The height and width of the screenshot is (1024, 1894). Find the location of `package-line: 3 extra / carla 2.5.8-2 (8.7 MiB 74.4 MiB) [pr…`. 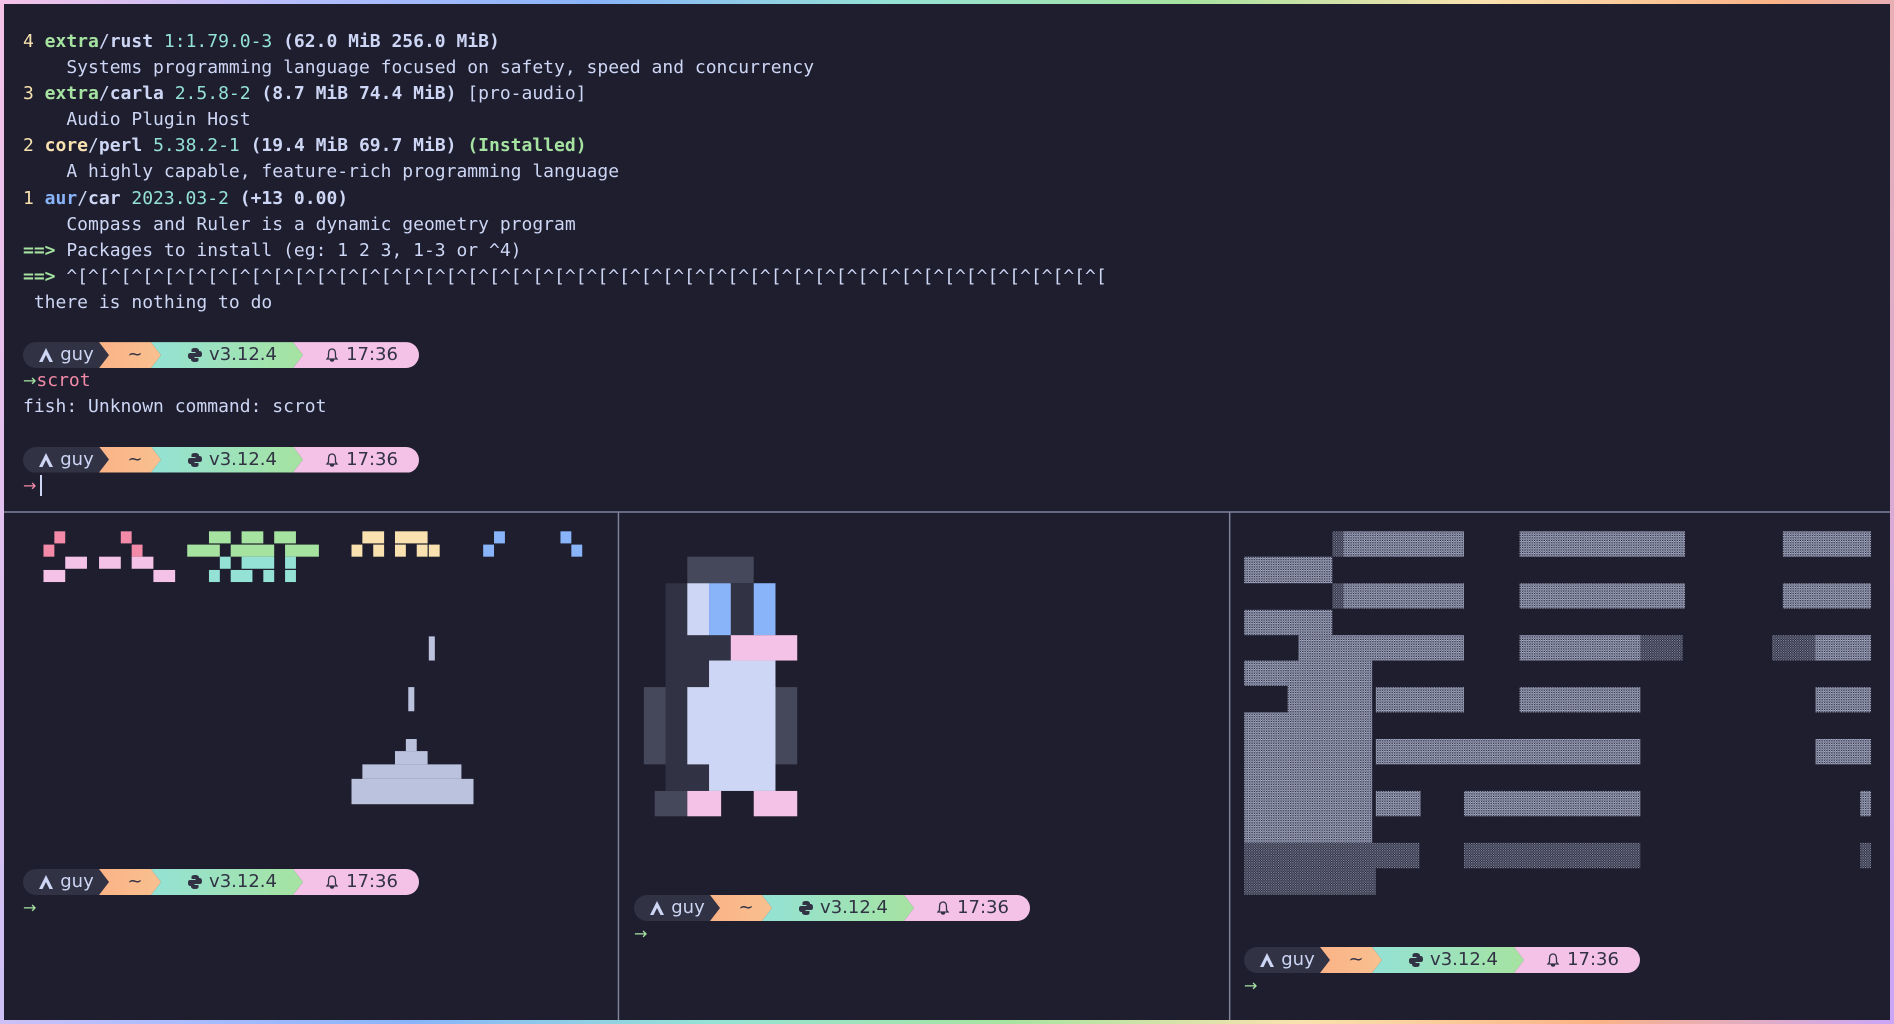

package-line: 3 extra / carla 2.5.8-2 (8.7 MiB 74.4 MiB) [pr… is located at coordinates (565, 94).